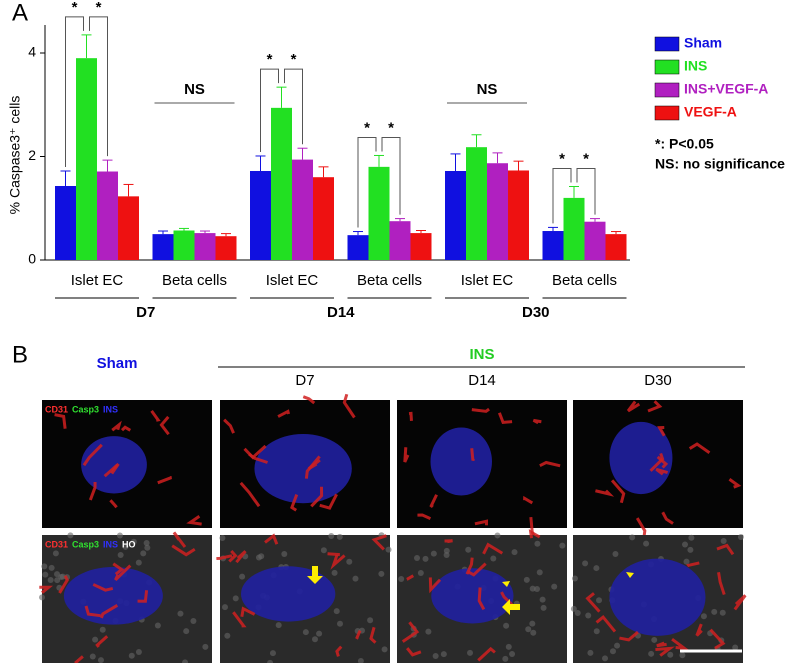  What do you see at coordinates (85, 544) in the screenshot?
I see `stain-label: Casp3` at bounding box center [85, 544].